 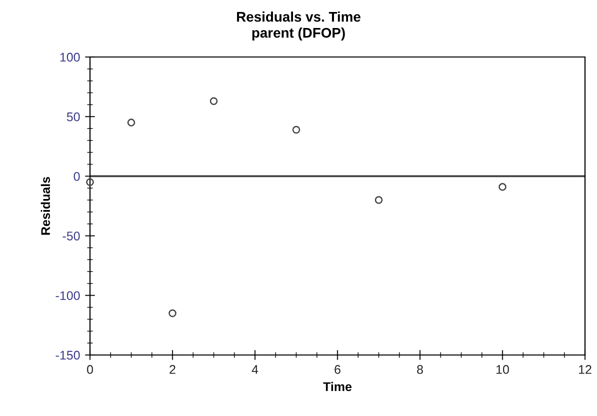 I want to click on y-tick-label: 0, so click(x=77, y=176).